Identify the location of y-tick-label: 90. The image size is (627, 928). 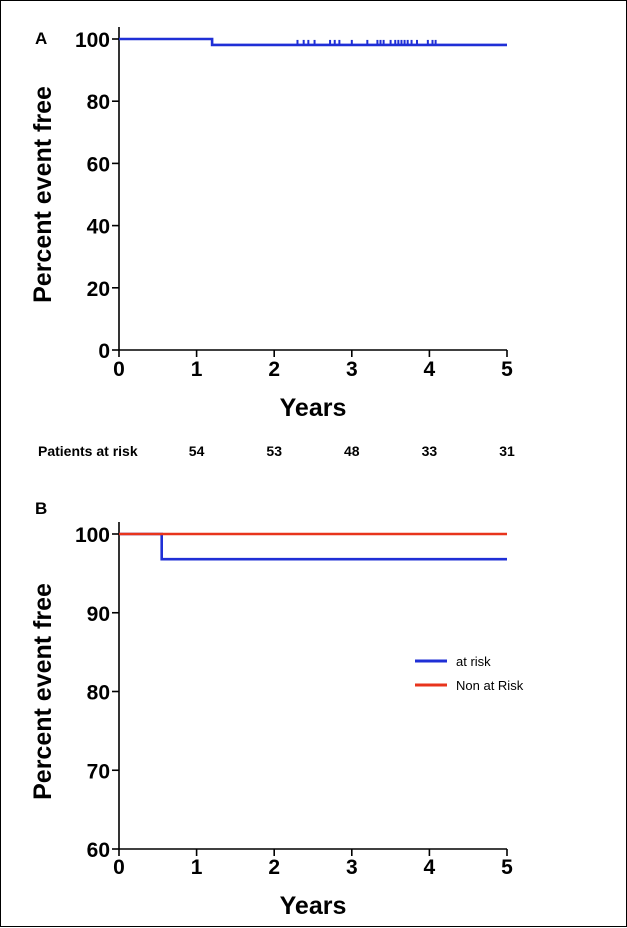
(98, 614).